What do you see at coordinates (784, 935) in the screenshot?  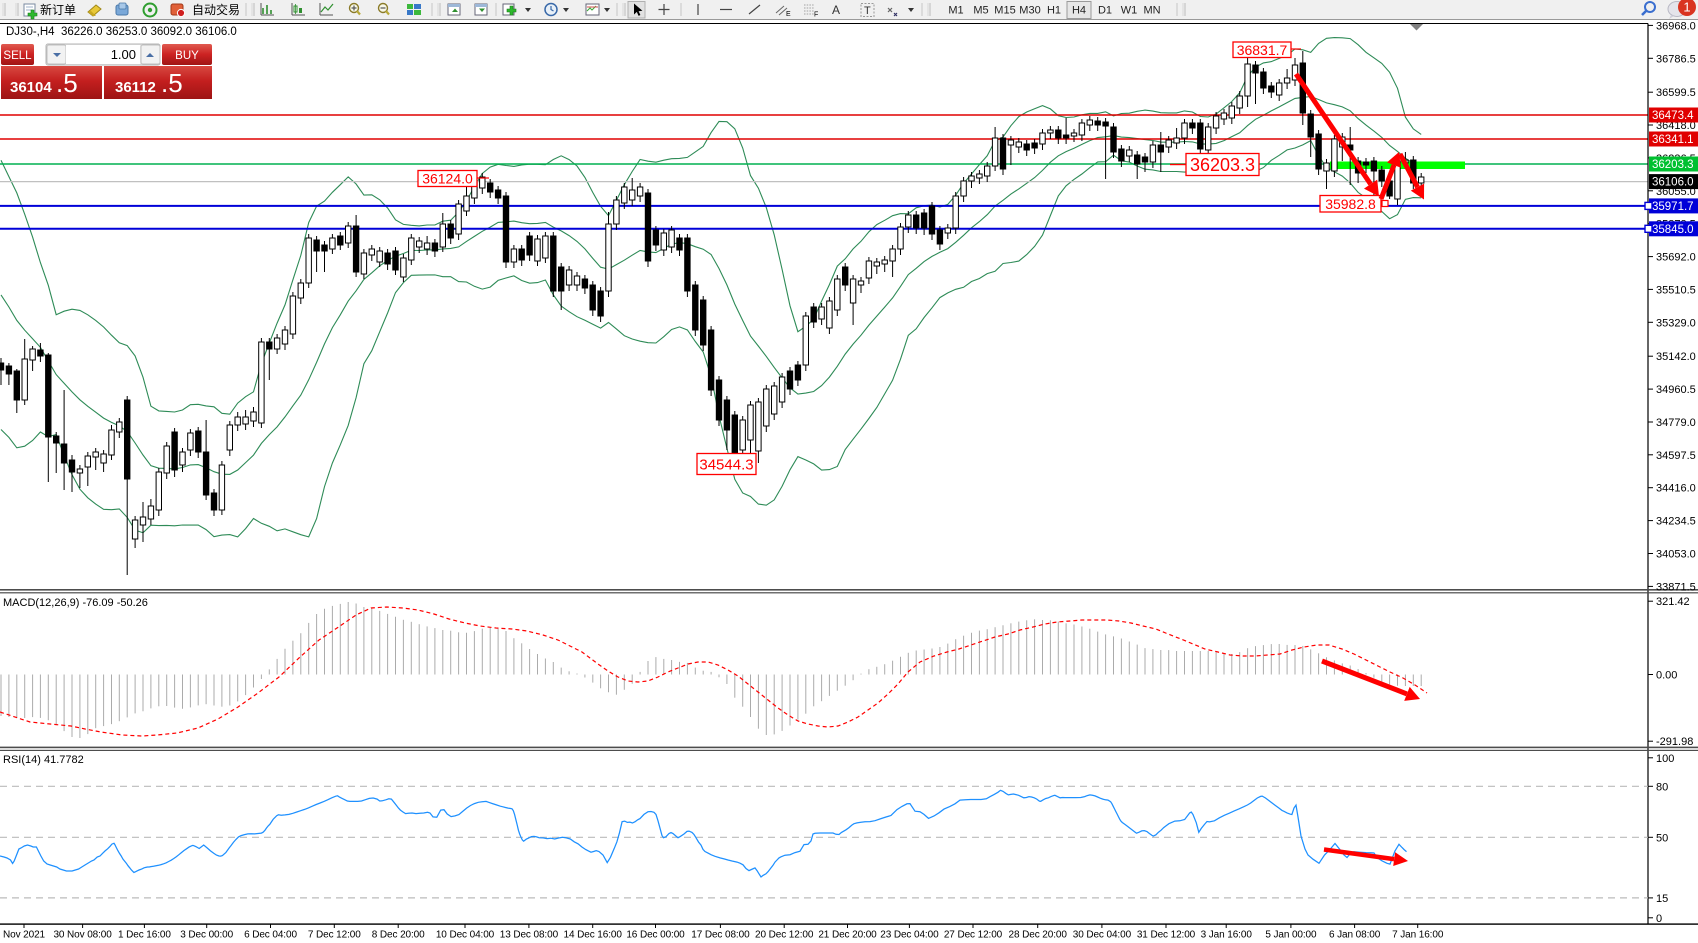 I see `svg-text: 20 Dec 12:00` at bounding box center [784, 935].